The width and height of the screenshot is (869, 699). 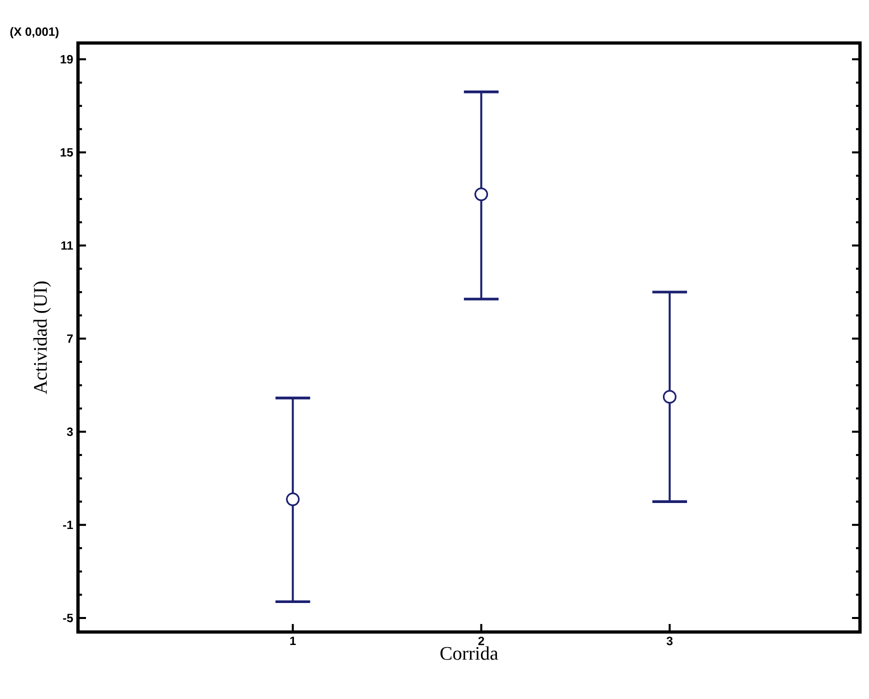 I want to click on text: (X 0,001), so click(x=34, y=32).